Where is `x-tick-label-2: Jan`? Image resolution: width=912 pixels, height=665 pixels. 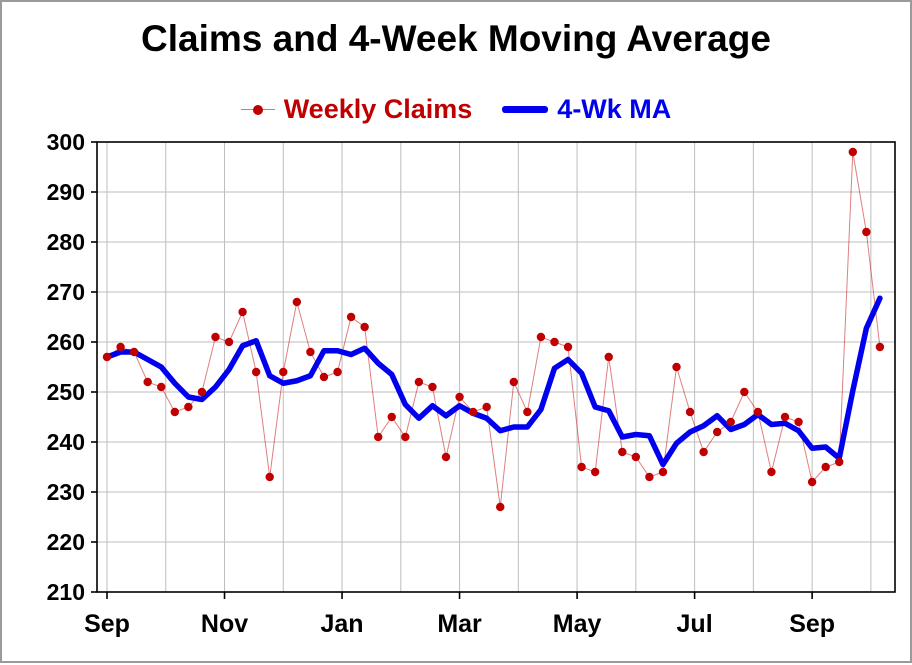
x-tick-label-2: Jan is located at coordinates (341, 624).